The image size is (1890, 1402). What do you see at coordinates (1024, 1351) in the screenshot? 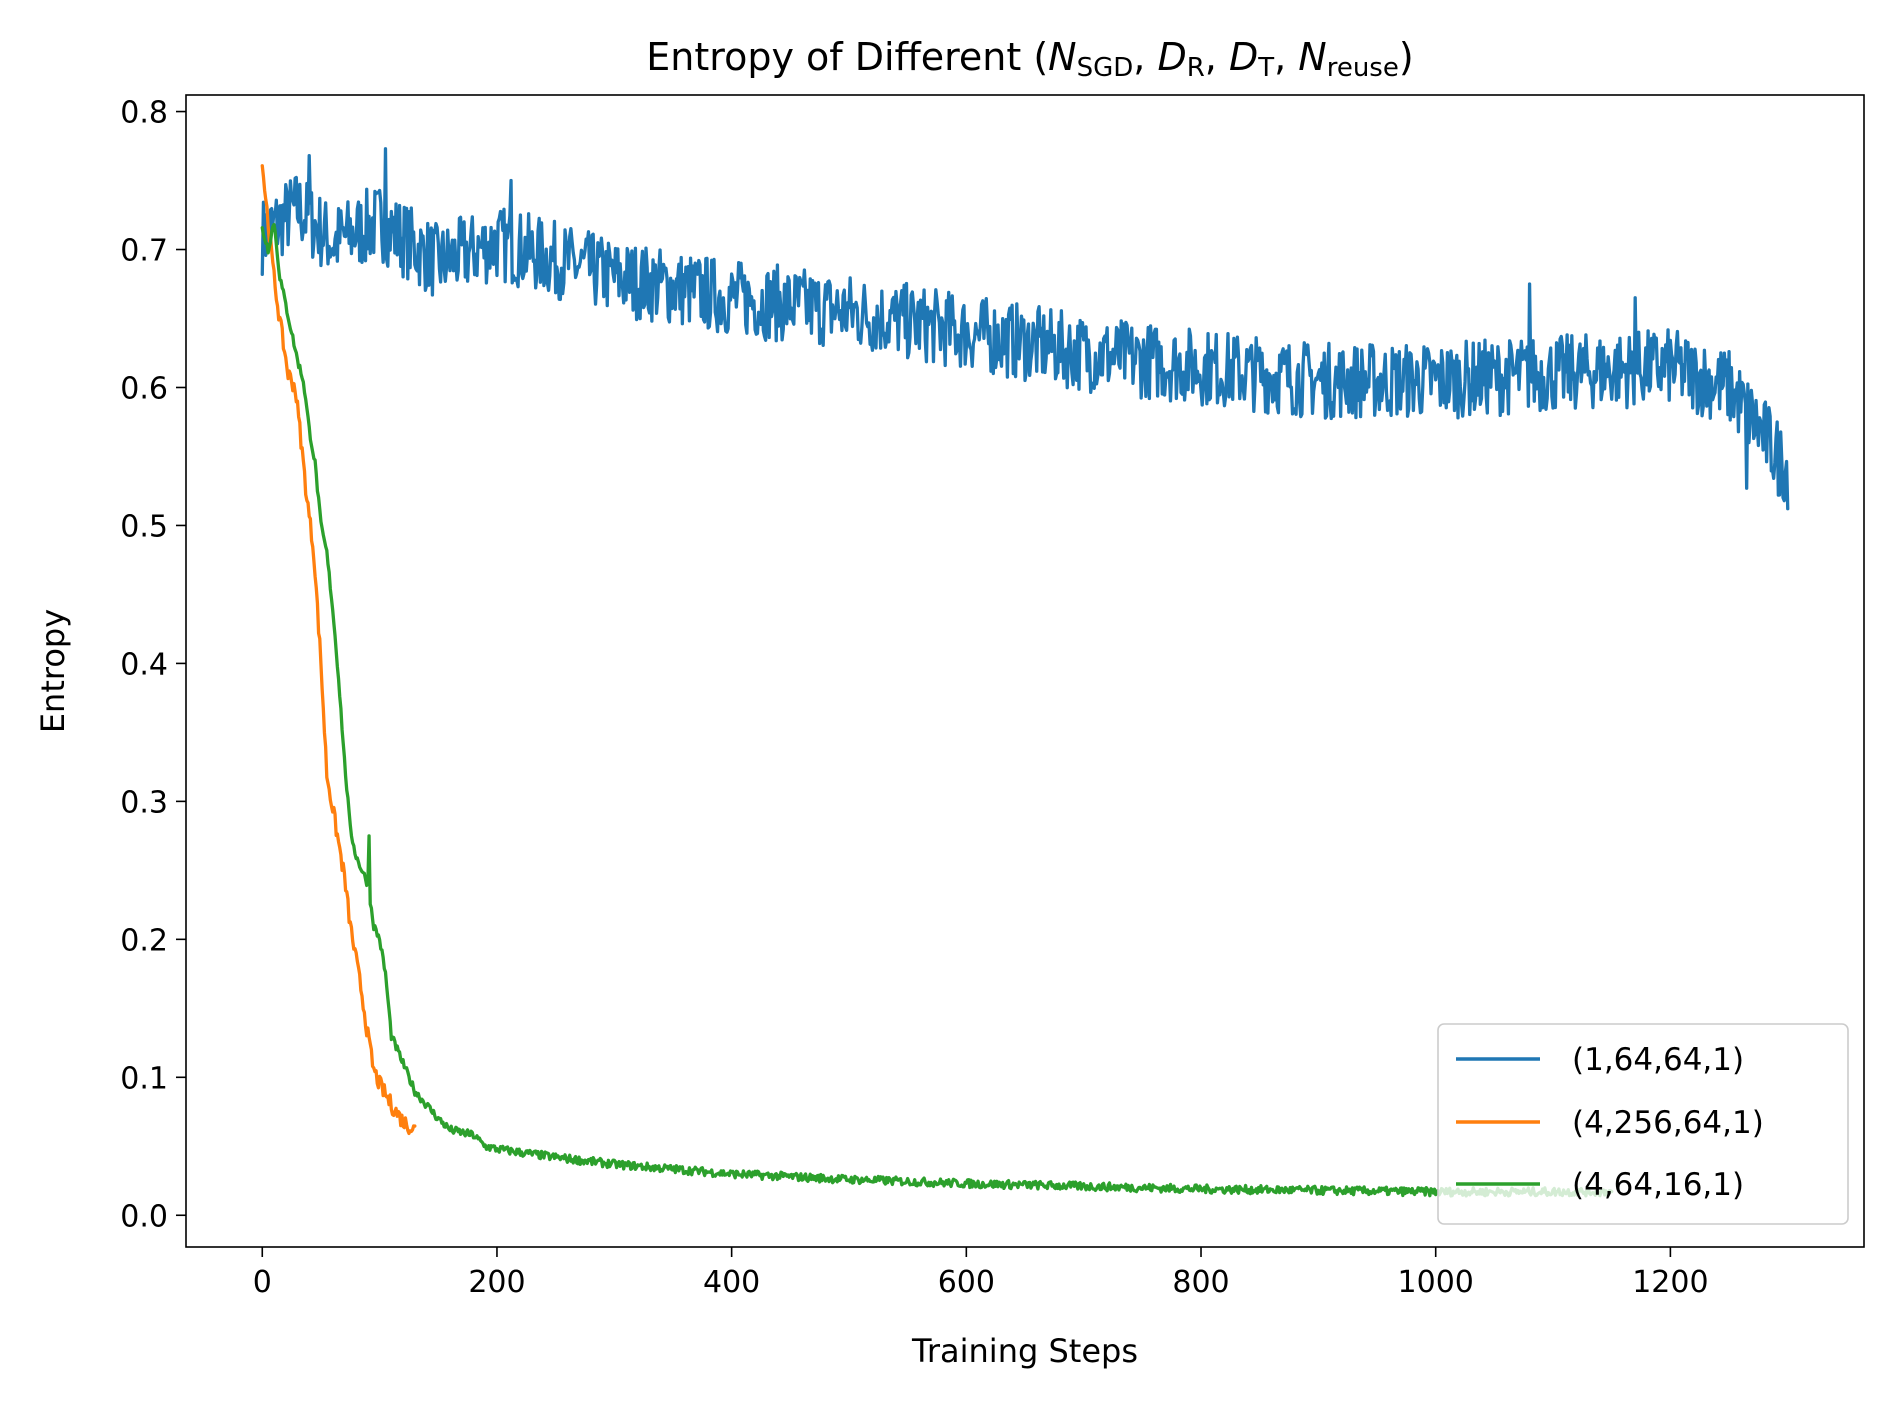
I see `x-axis-label: Training Steps` at bounding box center [1024, 1351].